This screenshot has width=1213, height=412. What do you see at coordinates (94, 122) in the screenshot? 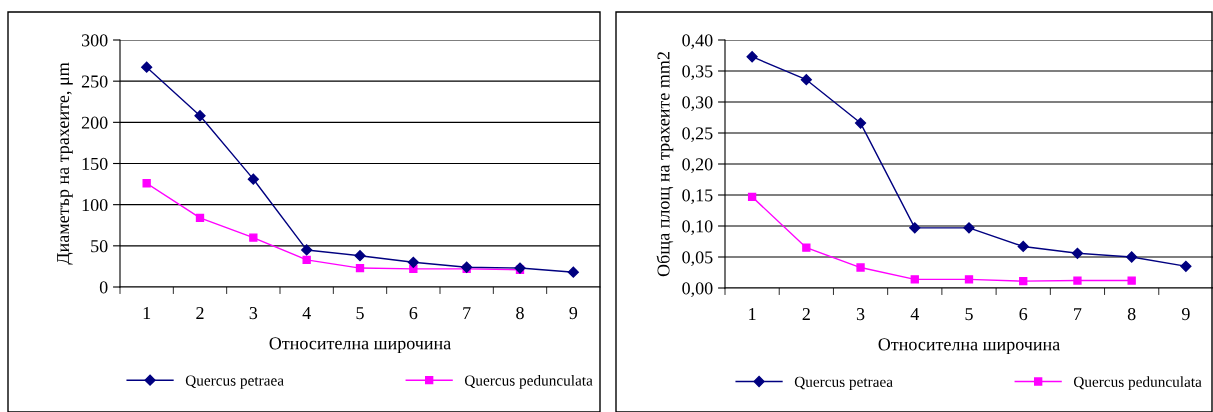
I see `y-tick-label: 200` at bounding box center [94, 122].